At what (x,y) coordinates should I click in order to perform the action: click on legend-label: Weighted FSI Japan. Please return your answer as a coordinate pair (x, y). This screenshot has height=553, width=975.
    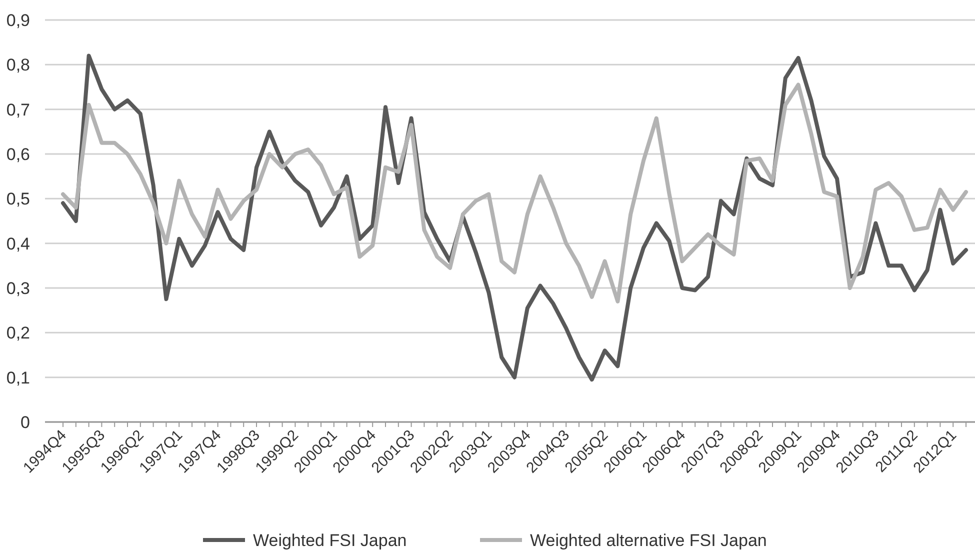
    Looking at the image, I should click on (330, 540).